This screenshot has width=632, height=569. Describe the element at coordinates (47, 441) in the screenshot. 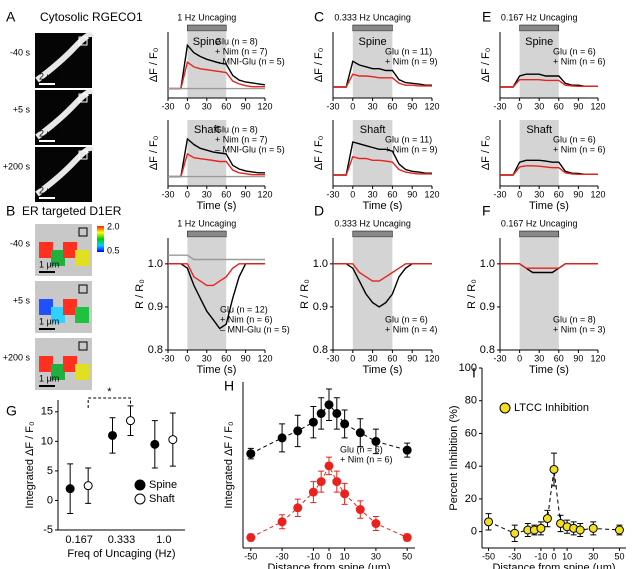

I see `y-tick-label: 10` at that location.